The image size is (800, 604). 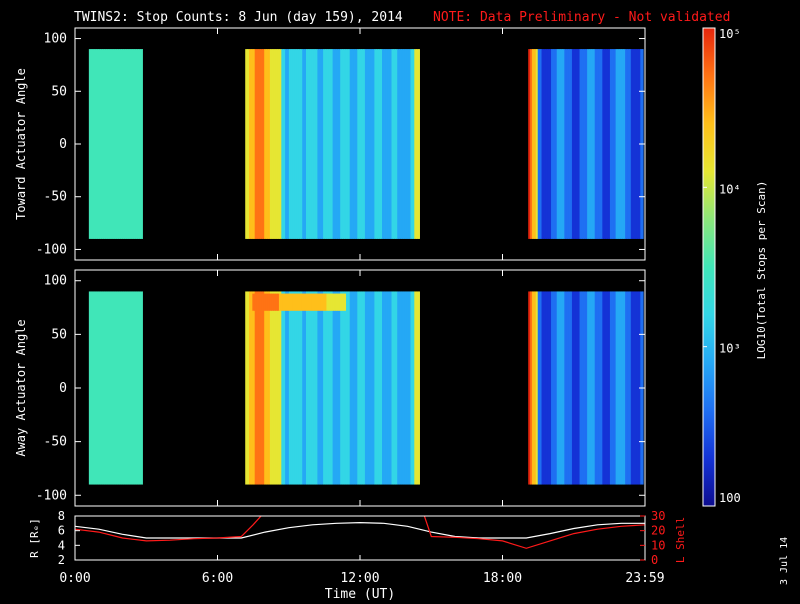 I want to click on left-y-tick-label: 8, so click(x=61, y=516).